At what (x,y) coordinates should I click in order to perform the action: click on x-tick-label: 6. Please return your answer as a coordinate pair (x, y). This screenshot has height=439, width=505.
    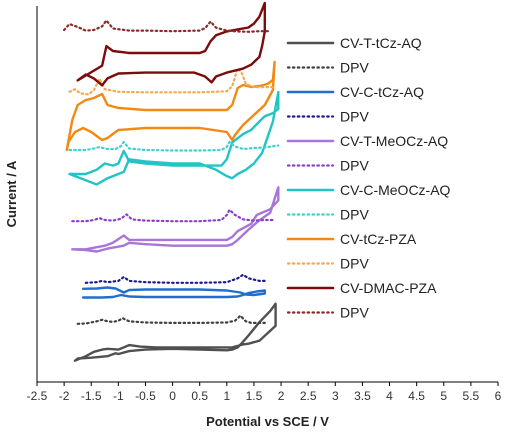
    Looking at the image, I should click on (498, 396).